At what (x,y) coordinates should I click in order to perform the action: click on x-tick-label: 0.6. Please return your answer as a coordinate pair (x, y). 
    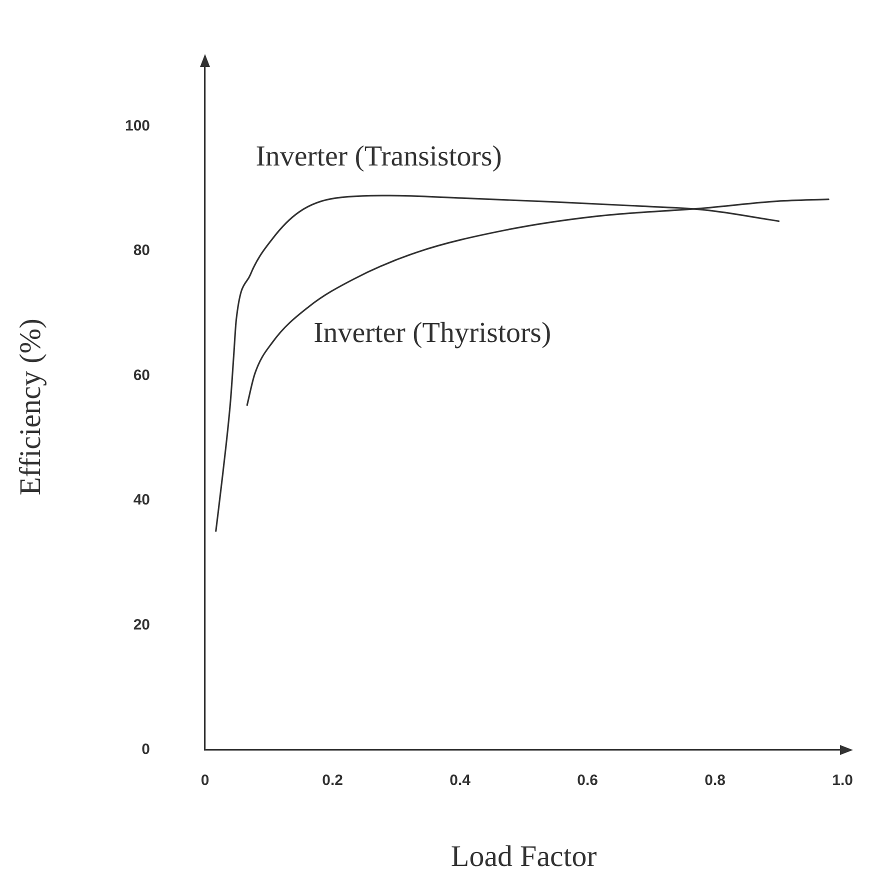
    Looking at the image, I should click on (587, 781).